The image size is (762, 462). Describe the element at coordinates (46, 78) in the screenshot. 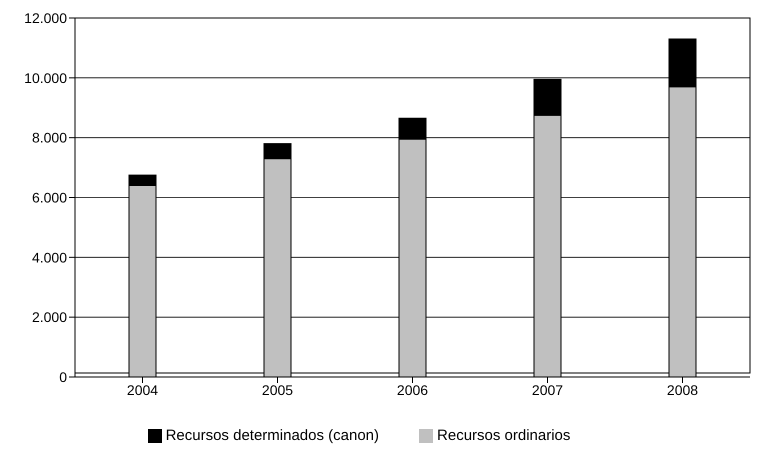

I see `y-tick-label: 10.000` at that location.